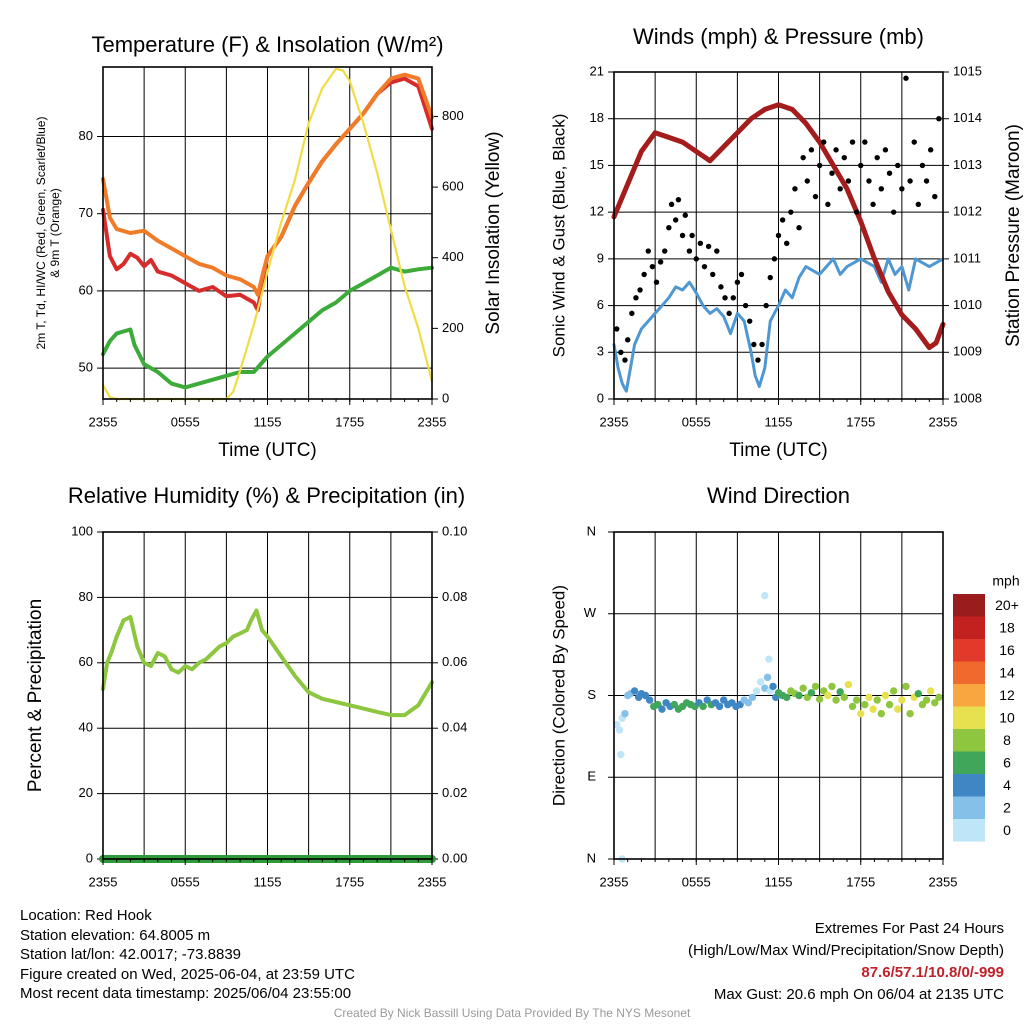 Image resolution: width=1024 pixels, height=1024 pixels. What do you see at coordinates (1007, 695) in the screenshot?
I see `legend-label: 12` at bounding box center [1007, 695].